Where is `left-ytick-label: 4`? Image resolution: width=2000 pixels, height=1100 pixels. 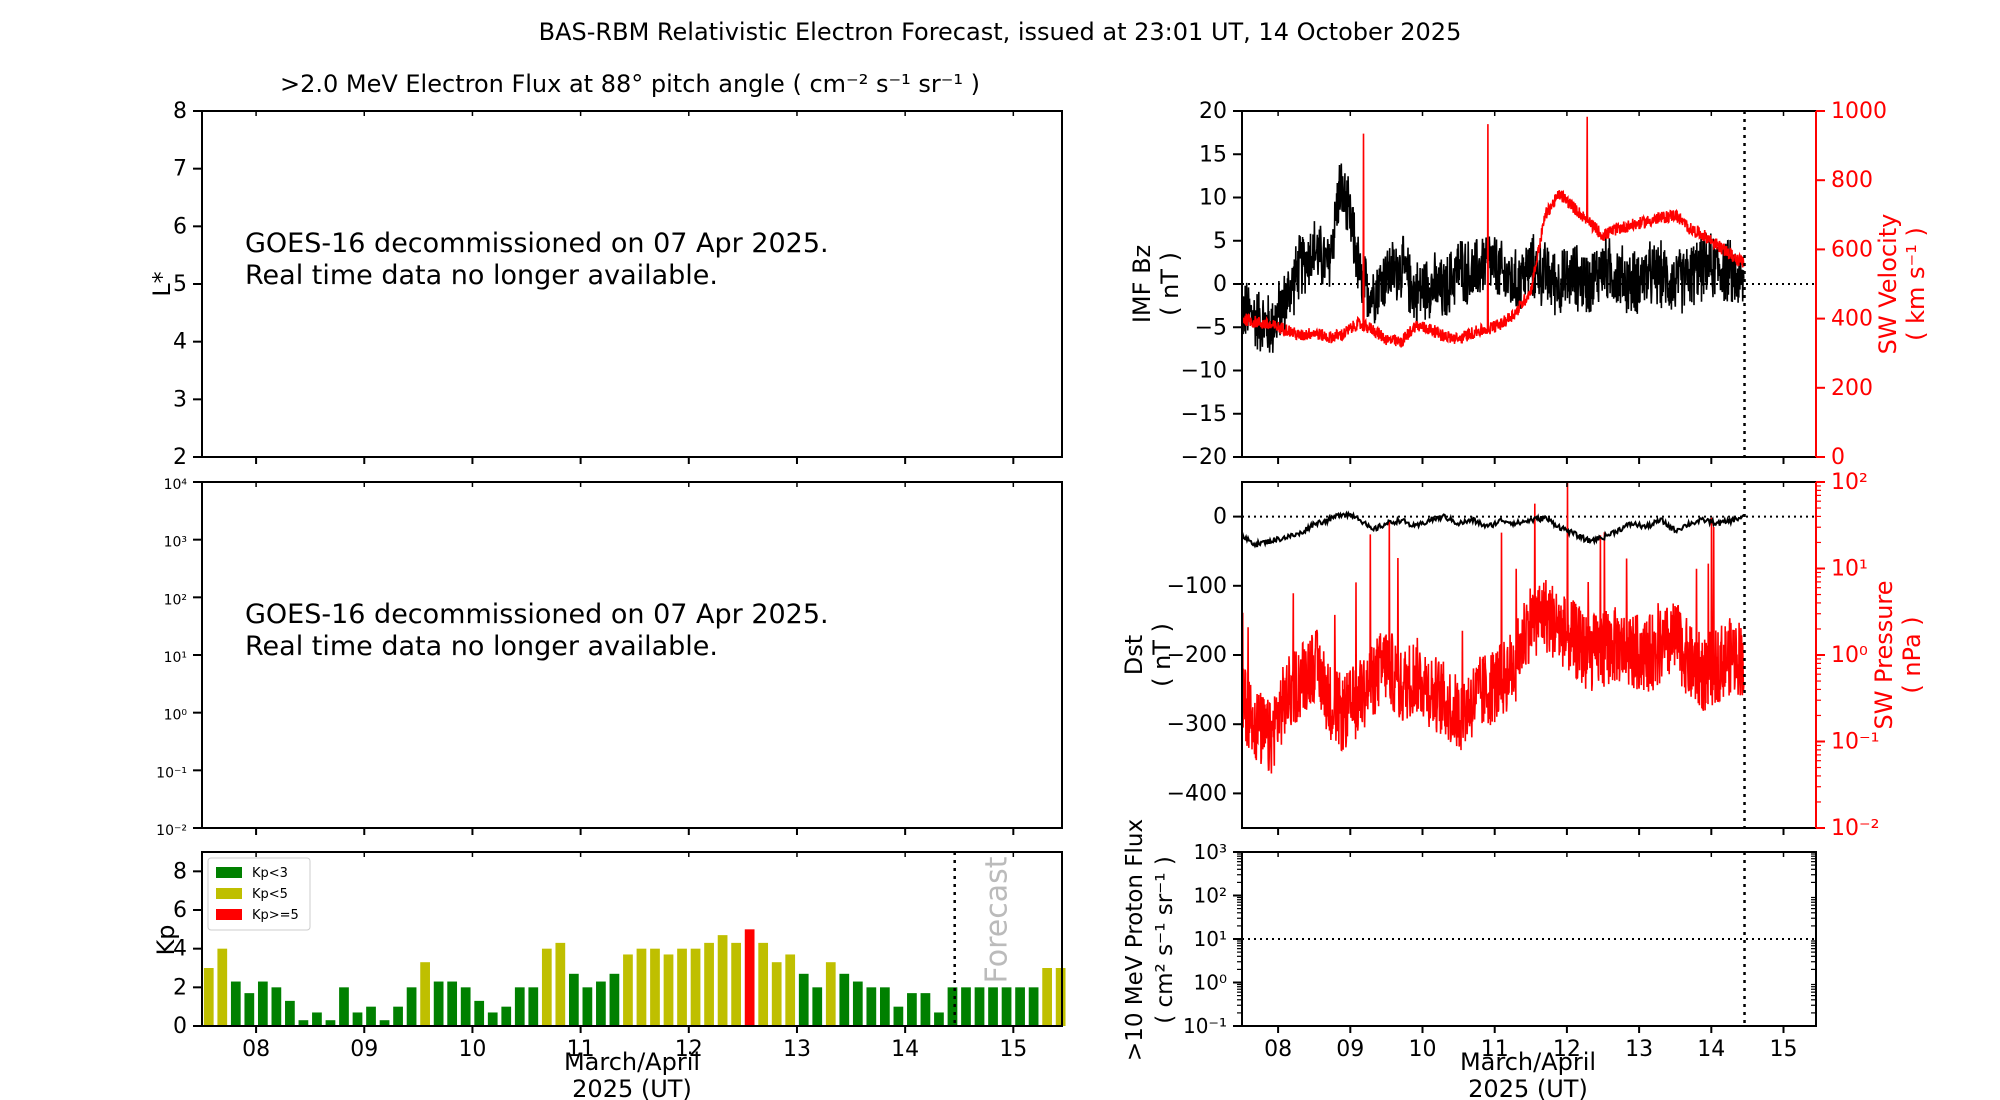
left-ytick-label: 4 is located at coordinates (180, 342).